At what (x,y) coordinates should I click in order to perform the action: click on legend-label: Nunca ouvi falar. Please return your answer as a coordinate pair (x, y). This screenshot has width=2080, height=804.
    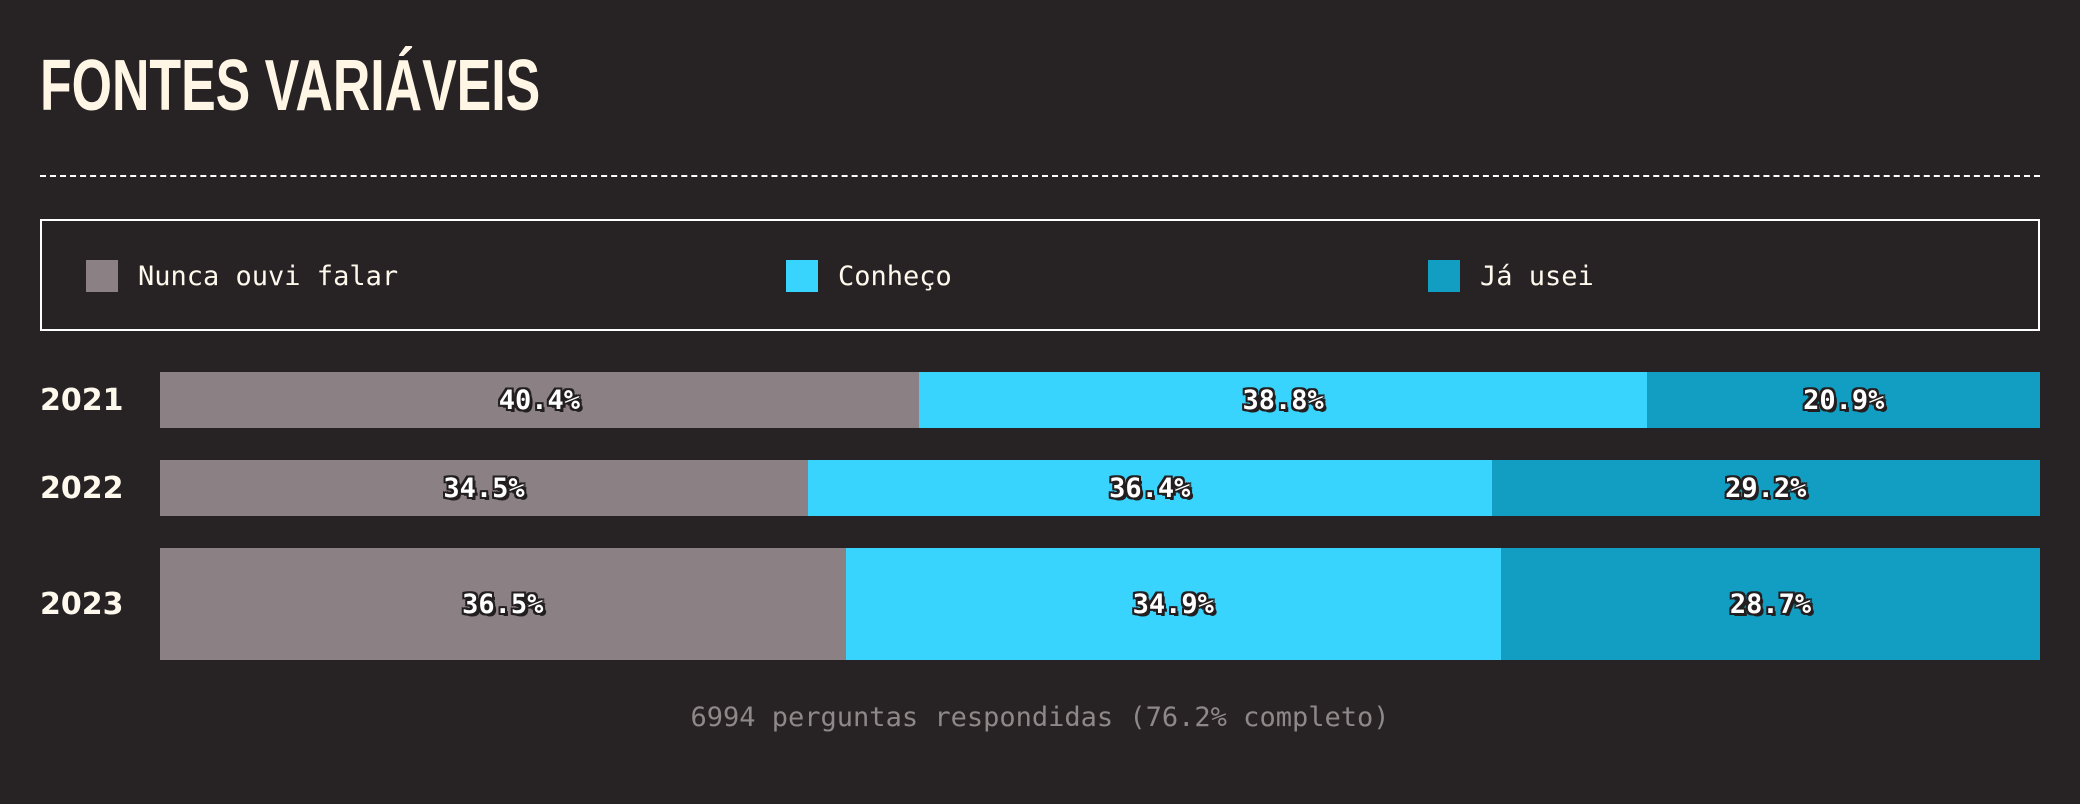
    Looking at the image, I should click on (268, 276).